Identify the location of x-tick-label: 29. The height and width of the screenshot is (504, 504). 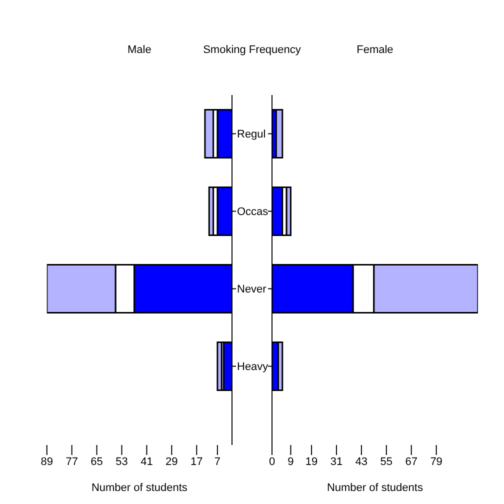
(172, 462).